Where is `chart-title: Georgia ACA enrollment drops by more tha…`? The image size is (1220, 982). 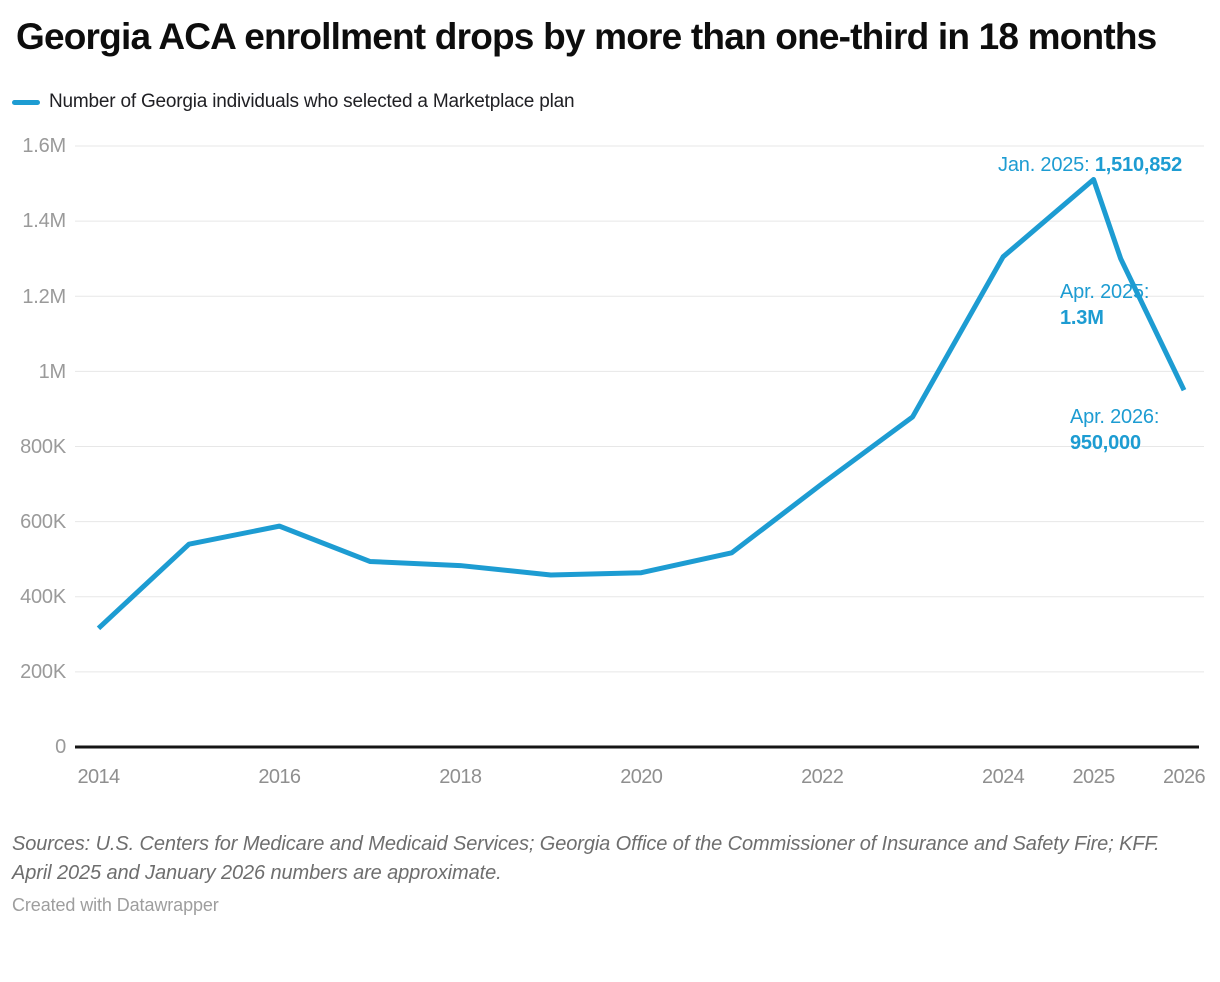
chart-title: Georgia ACA enrollment drops by more tha… is located at coordinates (586, 36).